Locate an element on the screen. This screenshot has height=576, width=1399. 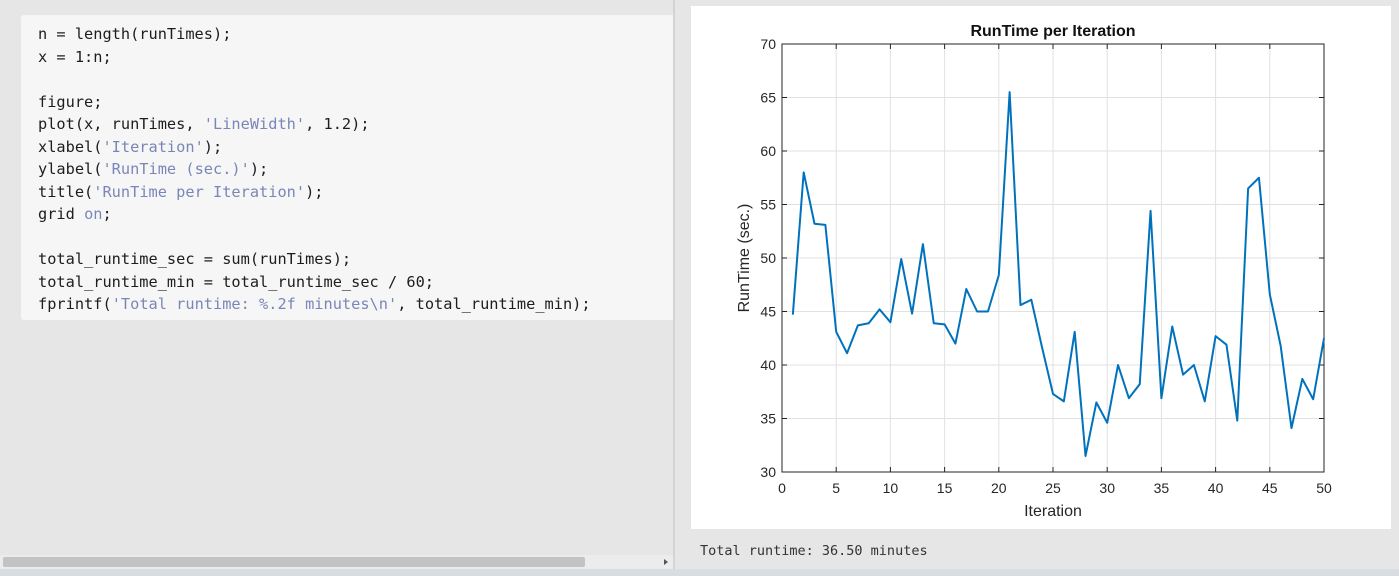
bottom-strip is located at coordinates (699, 572).